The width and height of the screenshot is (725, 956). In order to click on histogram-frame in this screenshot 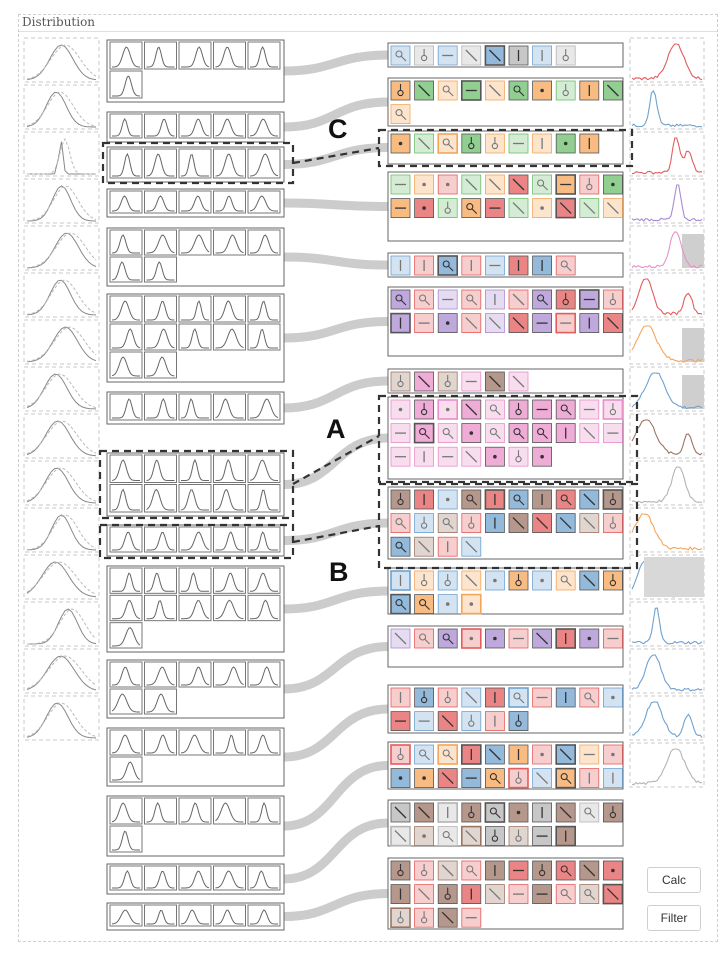, I will do `click(667, 201)`.